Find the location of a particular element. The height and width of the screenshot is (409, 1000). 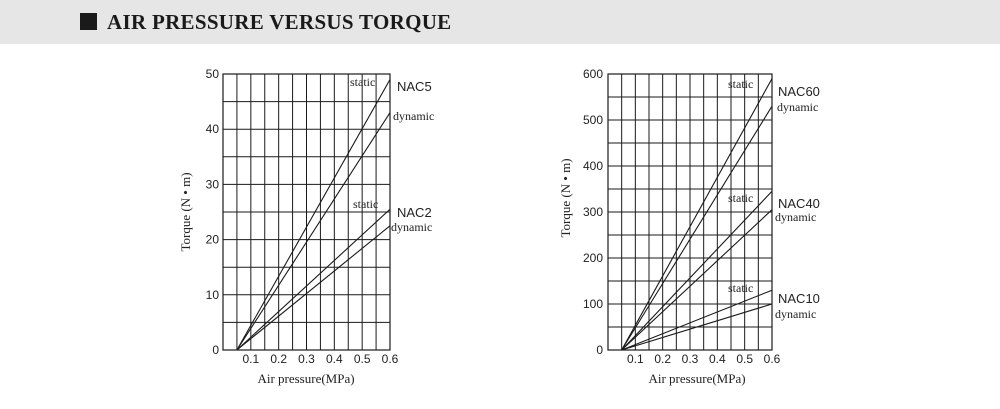

series-line-nac60-dynamic is located at coordinates (697, 228).